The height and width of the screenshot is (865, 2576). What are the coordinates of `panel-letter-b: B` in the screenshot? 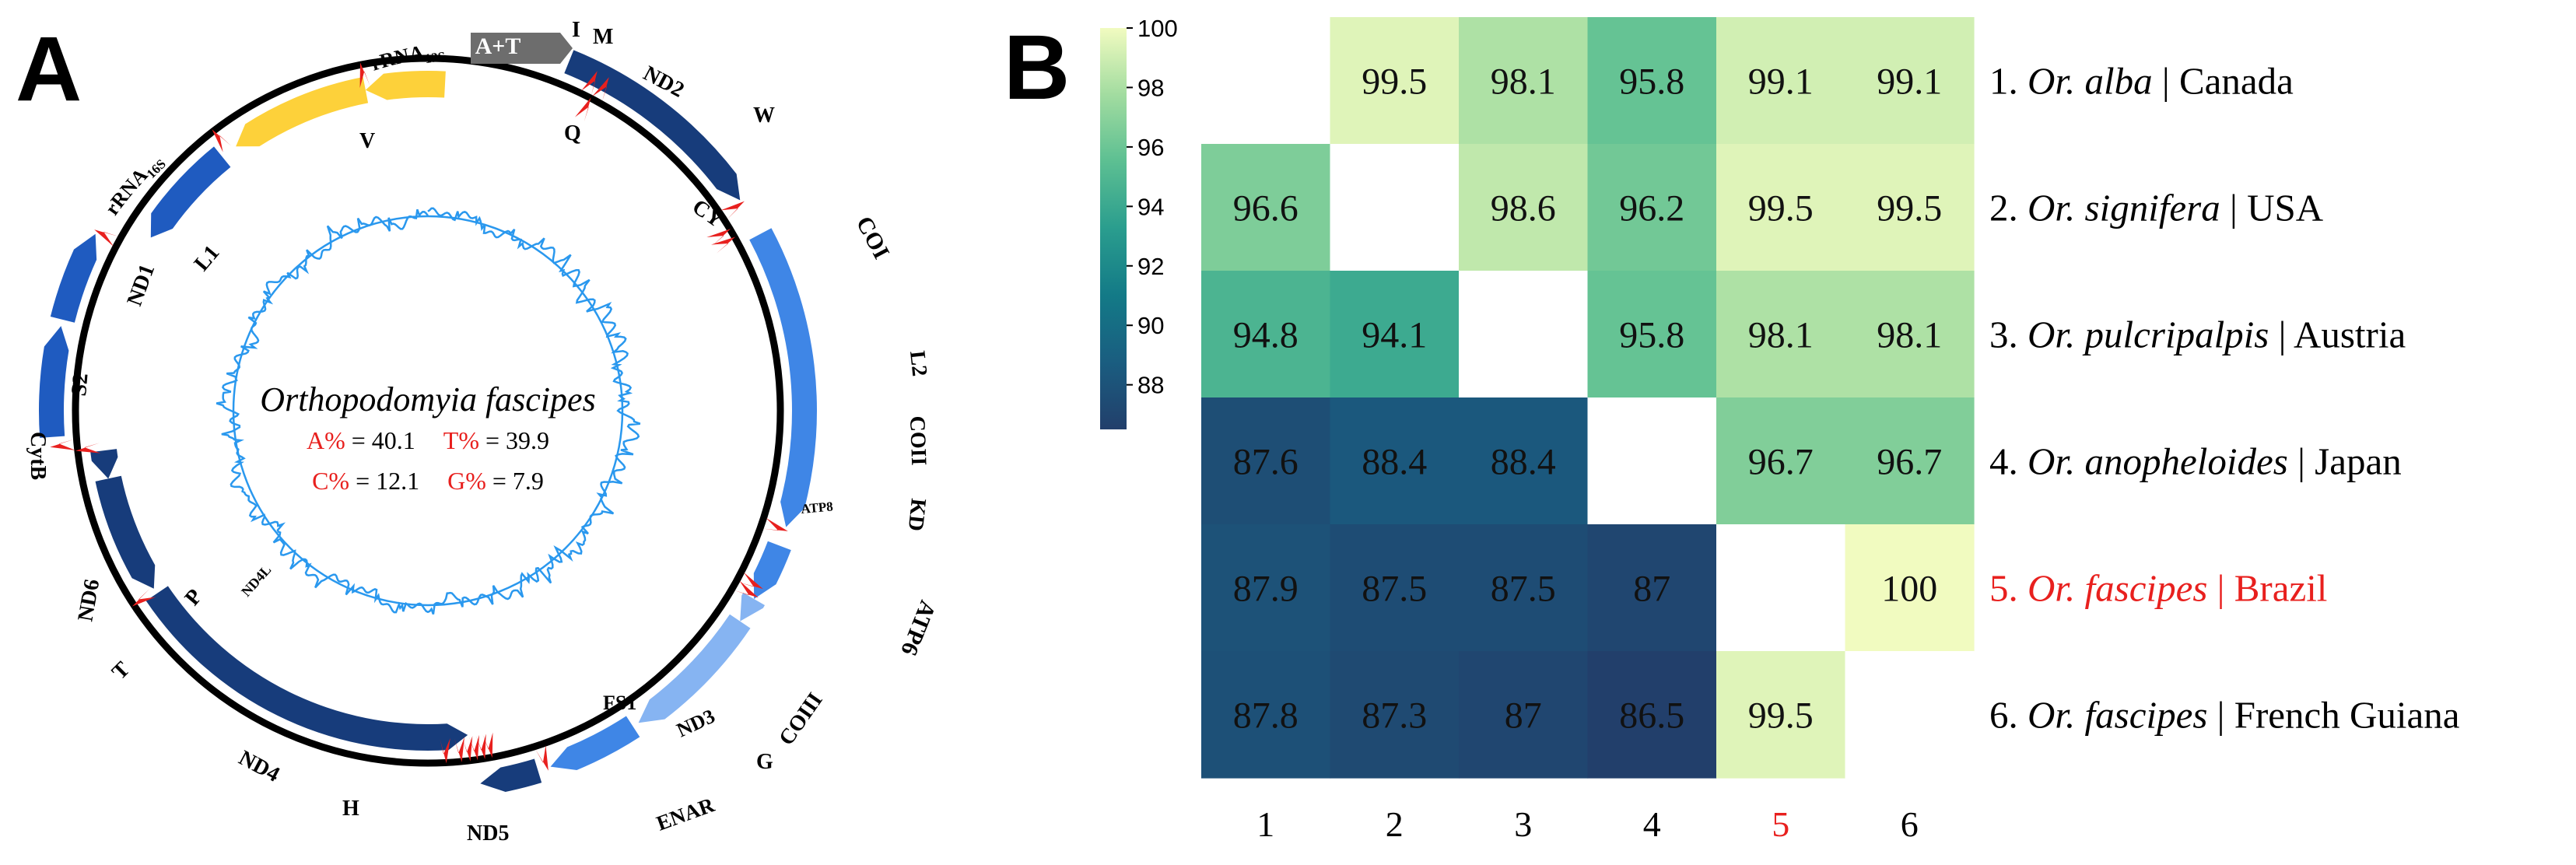 It's located at (1037, 68).